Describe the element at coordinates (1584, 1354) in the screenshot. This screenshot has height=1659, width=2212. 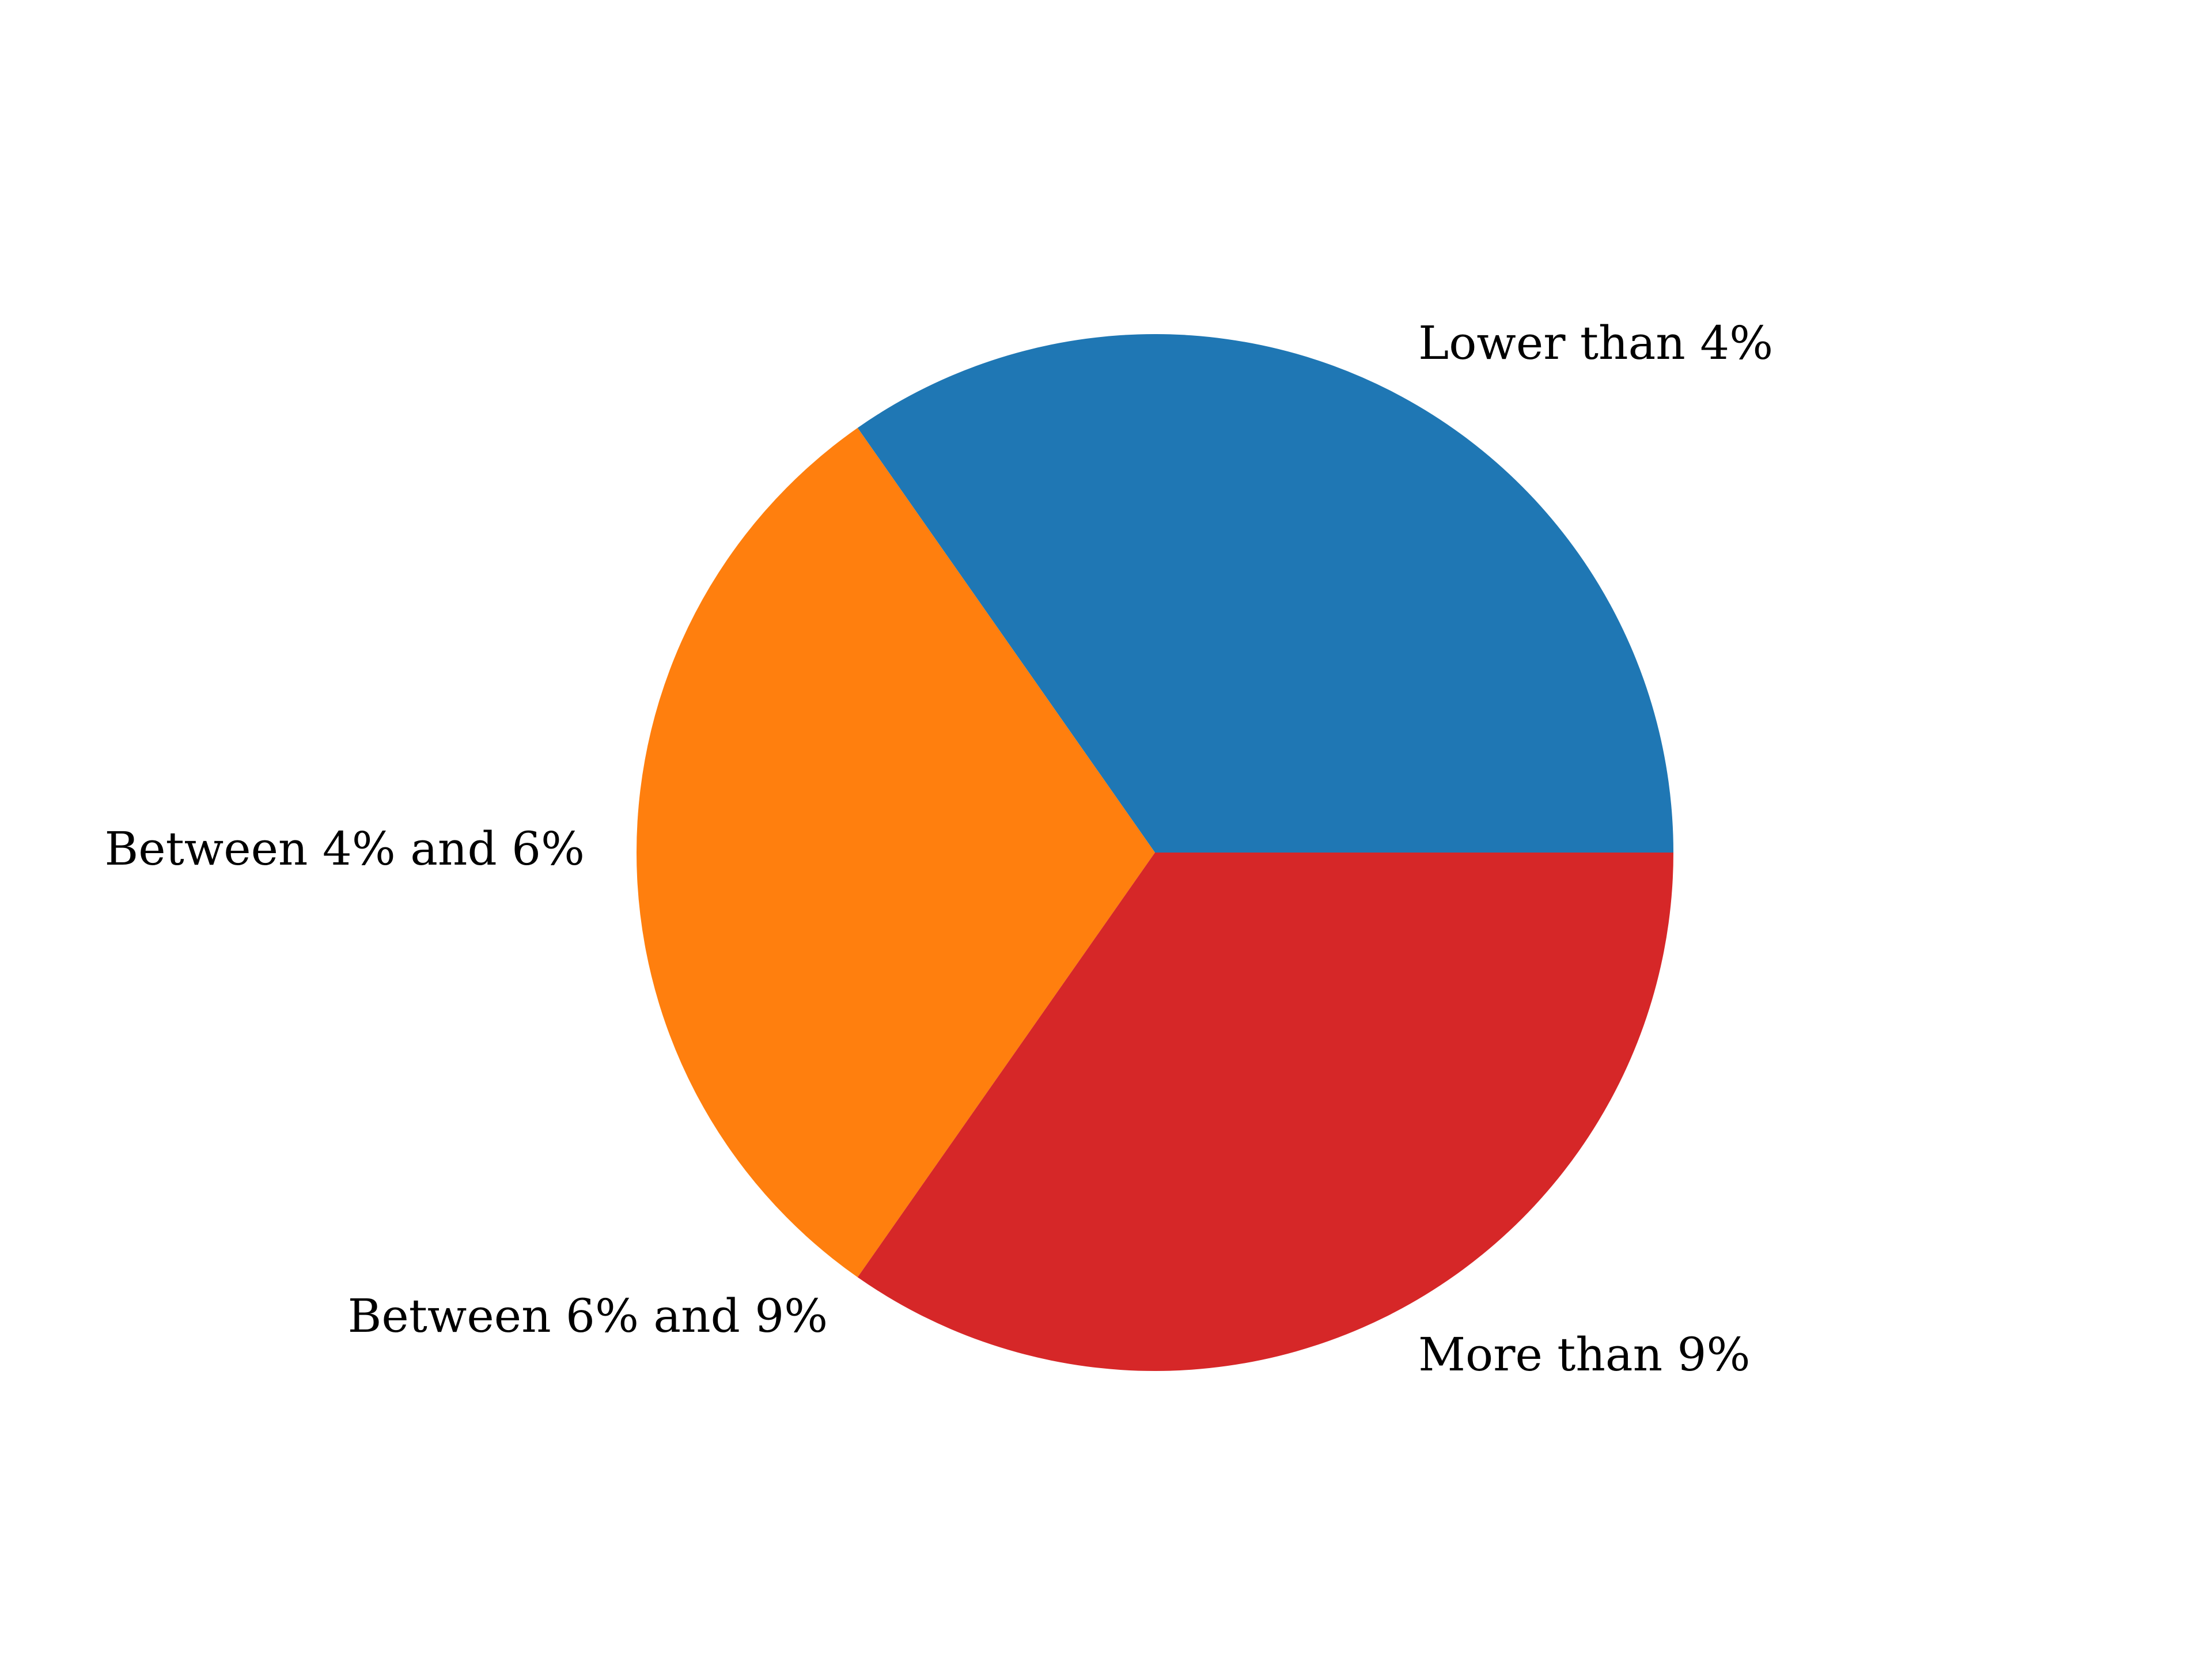
I see `pie-label-3: More than 9%` at that location.